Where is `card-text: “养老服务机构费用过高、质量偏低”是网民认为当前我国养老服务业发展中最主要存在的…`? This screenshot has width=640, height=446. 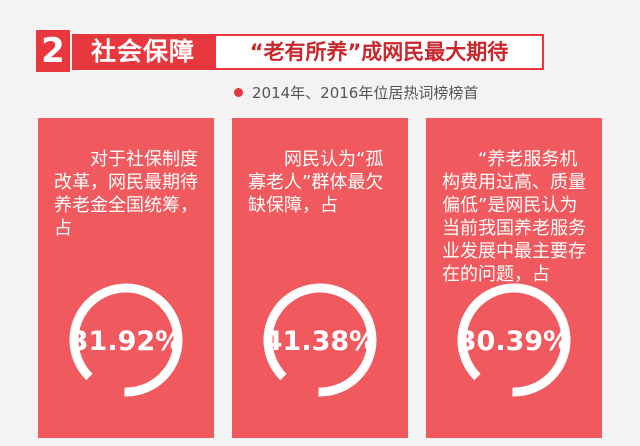 card-text: “养老服务机构费用过高、质量偏低”是网民认为当前我国养老服务业发展中最主要存在的… is located at coordinates (514, 217).